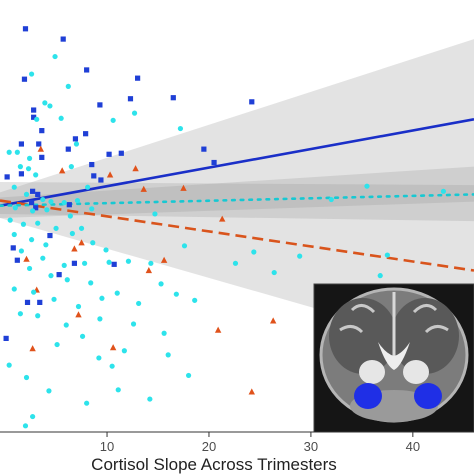 Image resolution: width=474 pixels, height=474 pixels. I want to click on left-ventricle, so click(372, 372).